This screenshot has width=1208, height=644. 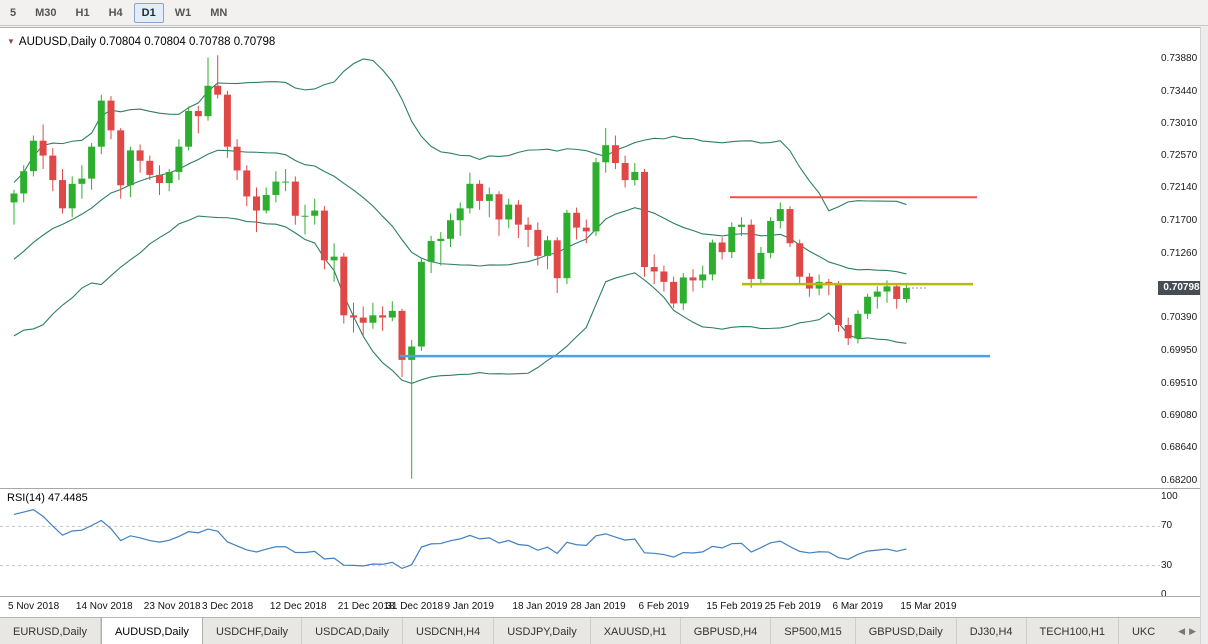 What do you see at coordinates (734, 606) in the screenshot?
I see `date-axis-label: 15 Feb 2019` at bounding box center [734, 606].